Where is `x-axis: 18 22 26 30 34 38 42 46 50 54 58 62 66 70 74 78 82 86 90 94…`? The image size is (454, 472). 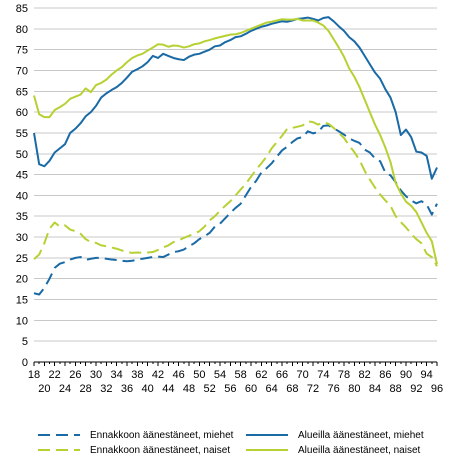
x-axis: 18 22 26 30 34 38 42 46 50 54 58 62 66 70 74 78 82 86 90 94… is located at coordinates (235, 378).